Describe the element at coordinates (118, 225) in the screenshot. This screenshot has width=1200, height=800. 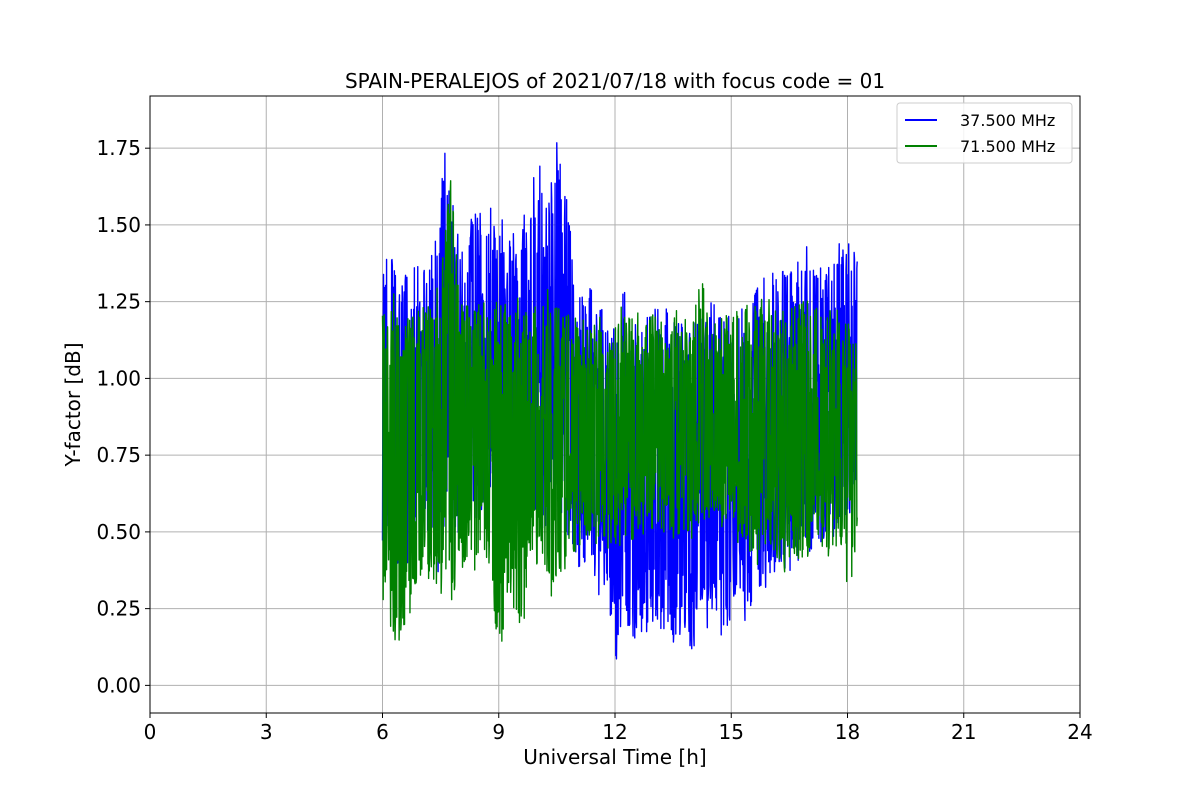
I see `y-tick-label: 1.50` at that location.